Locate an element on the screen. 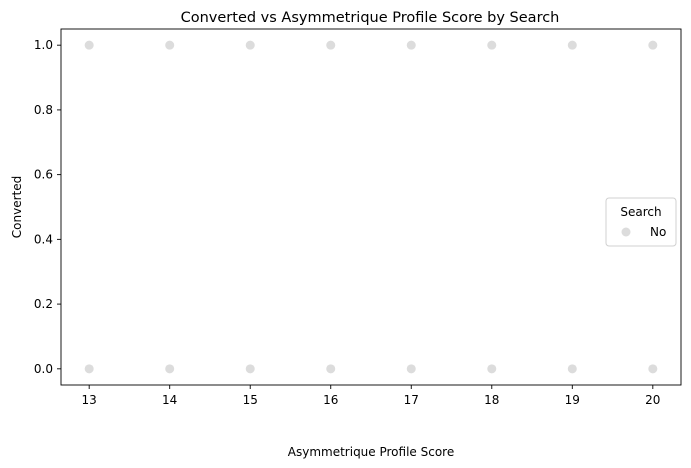 This screenshot has height=468, width=691. legend-label-no: No is located at coordinates (658, 232).